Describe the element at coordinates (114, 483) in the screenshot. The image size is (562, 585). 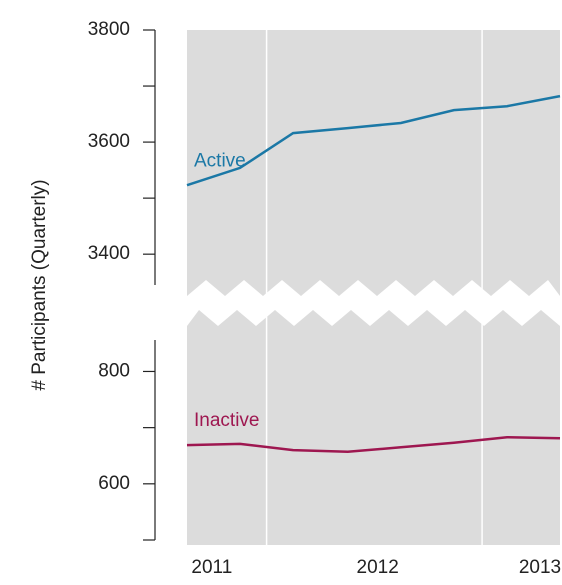
I see `y-tick-label: 600` at that location.